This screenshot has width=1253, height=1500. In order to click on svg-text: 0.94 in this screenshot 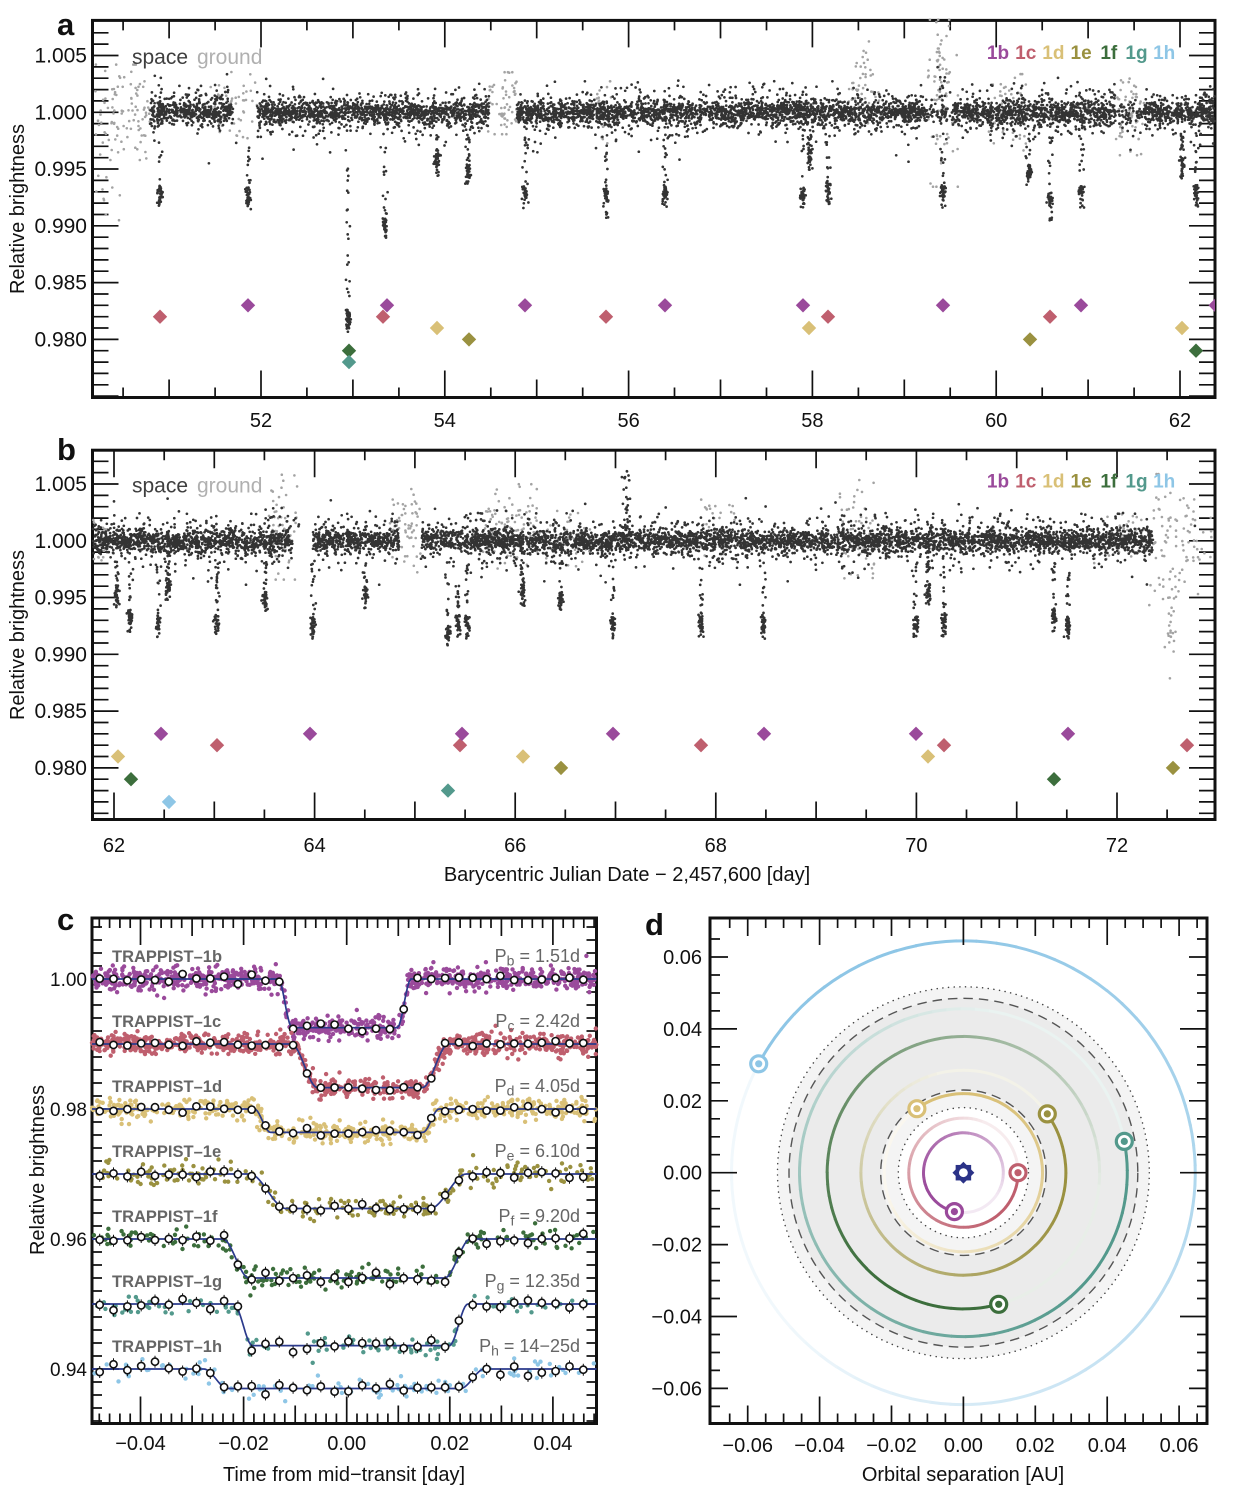, I will do `click(68, 1370)`.